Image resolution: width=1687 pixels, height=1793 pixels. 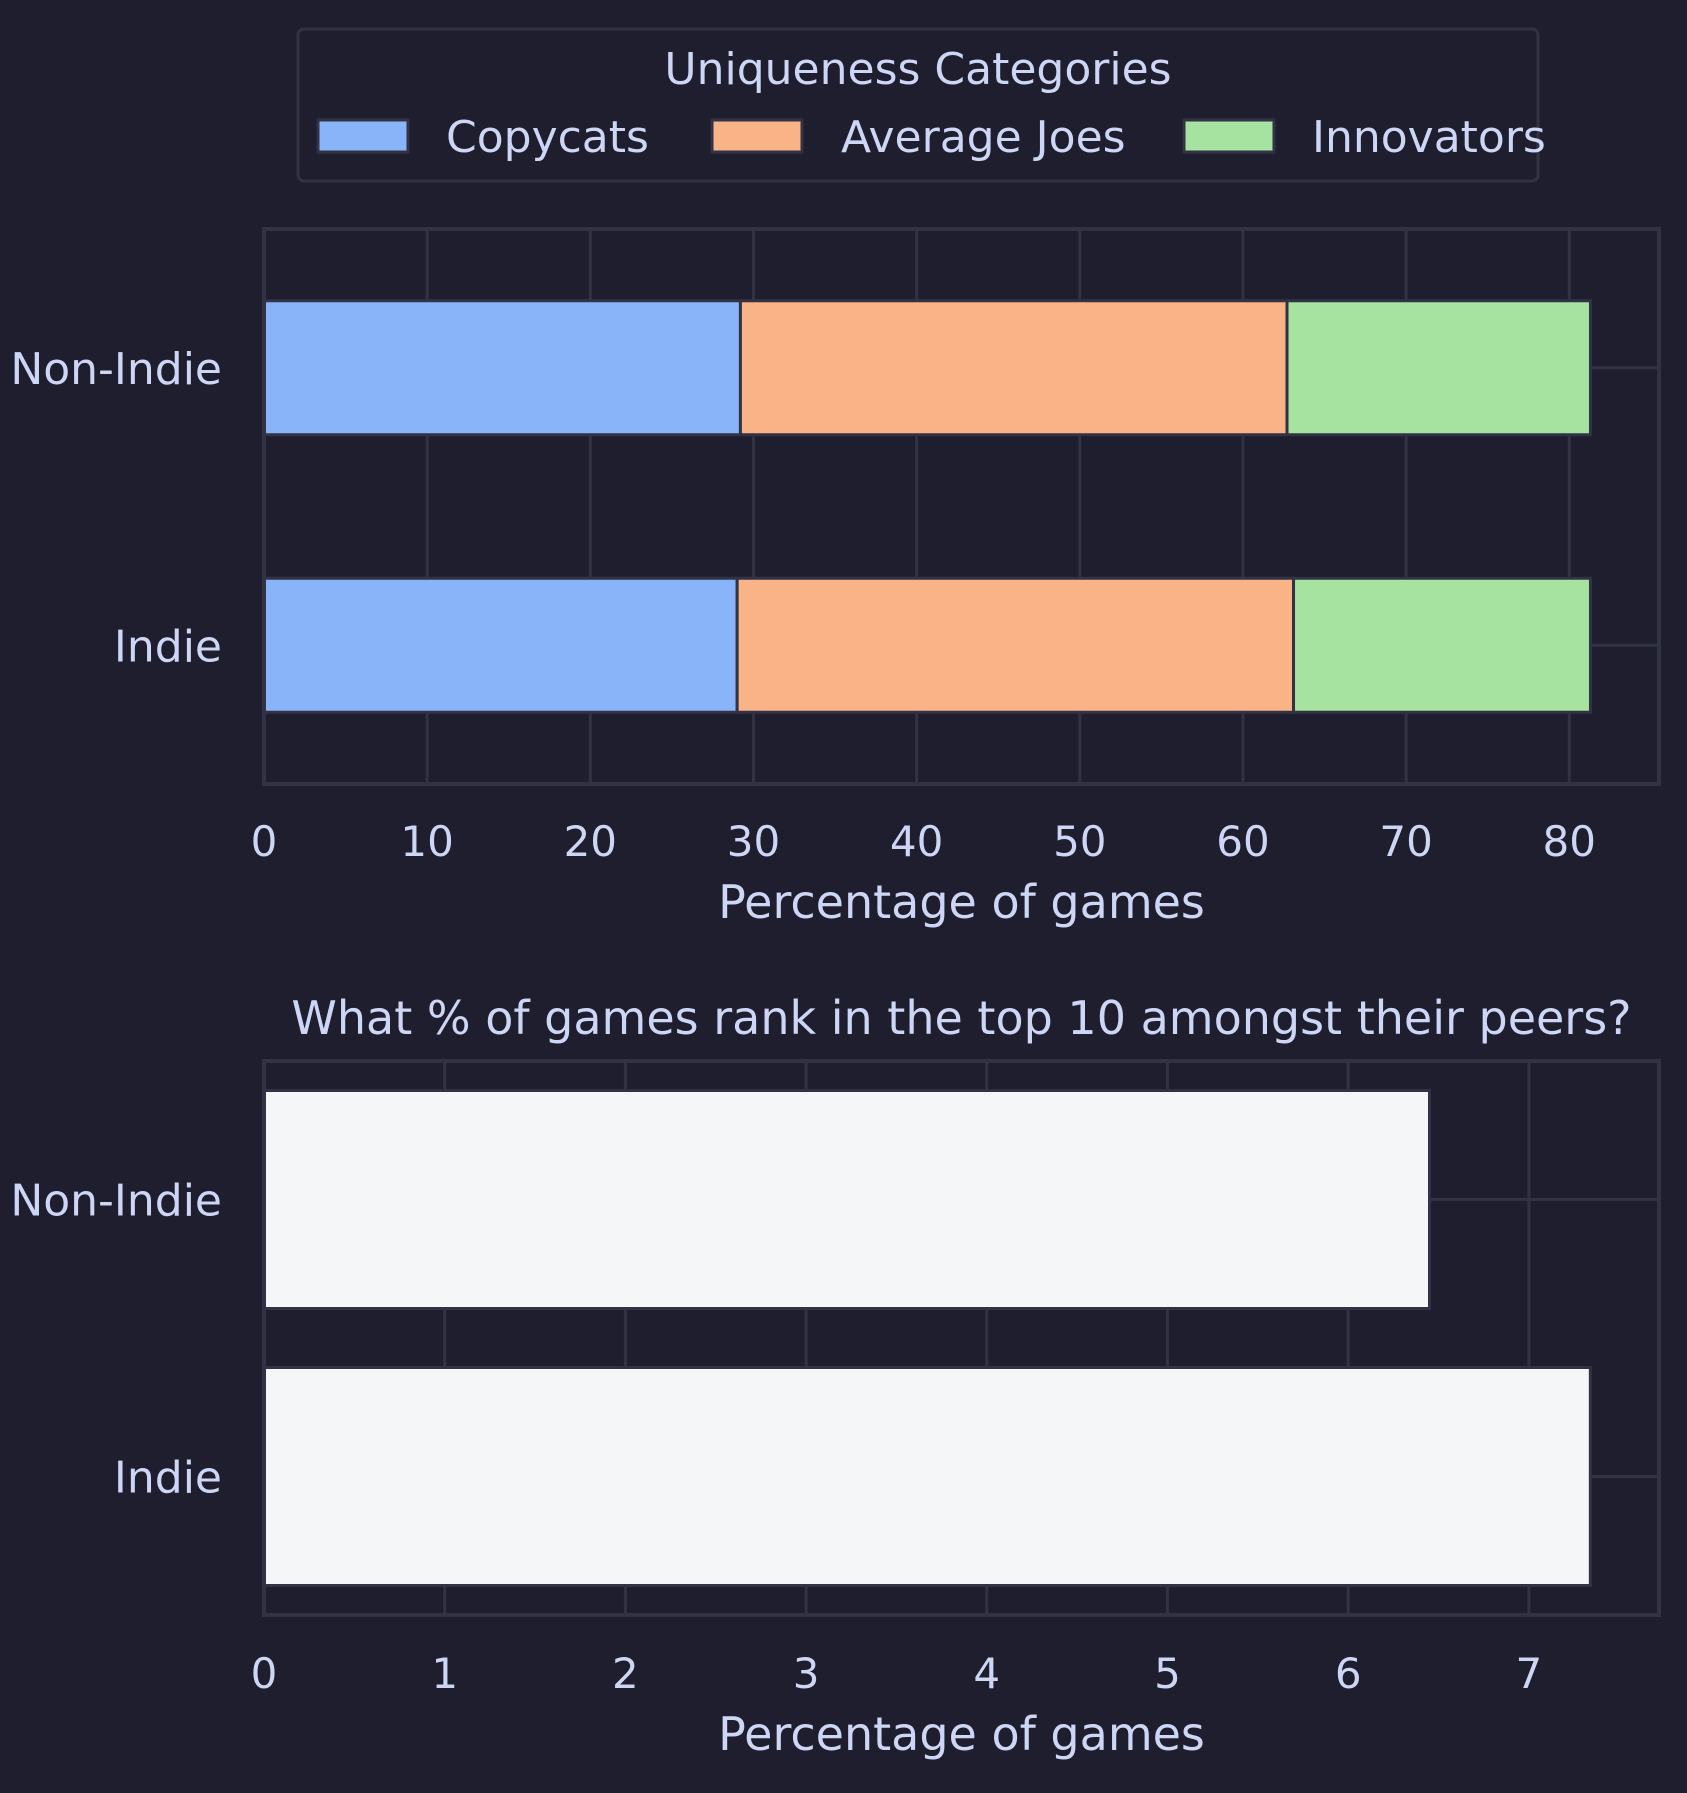 I want to click on bar-non-indie-copycats, so click(x=502, y=368).